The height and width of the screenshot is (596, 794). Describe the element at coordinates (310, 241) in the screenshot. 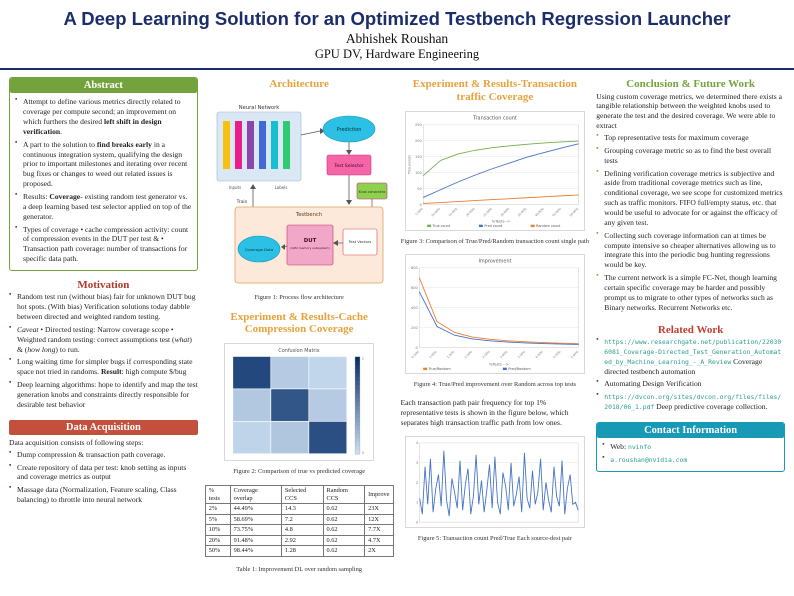

I see `dut-label: DUT` at that location.